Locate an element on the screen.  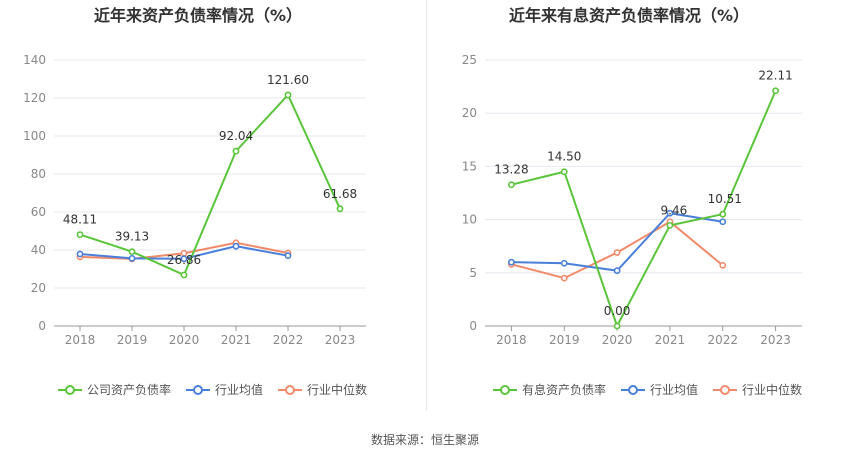
data-label: 9.46 is located at coordinates (674, 210).